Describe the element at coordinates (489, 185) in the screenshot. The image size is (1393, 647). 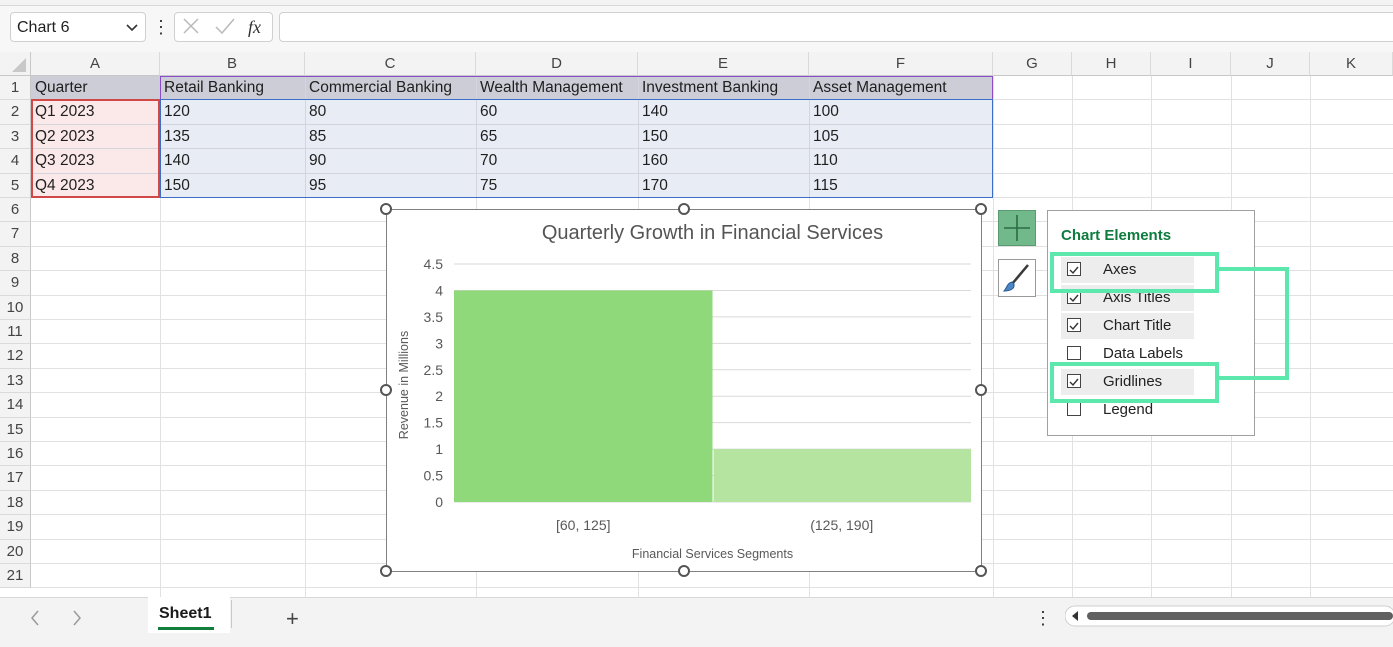
I see `cell: 75` at that location.